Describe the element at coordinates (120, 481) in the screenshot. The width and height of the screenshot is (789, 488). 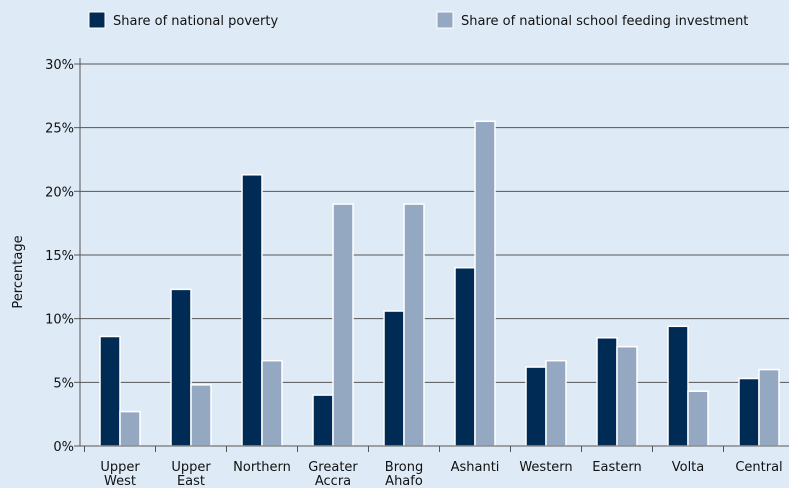
I see `x-category-label: West` at that location.